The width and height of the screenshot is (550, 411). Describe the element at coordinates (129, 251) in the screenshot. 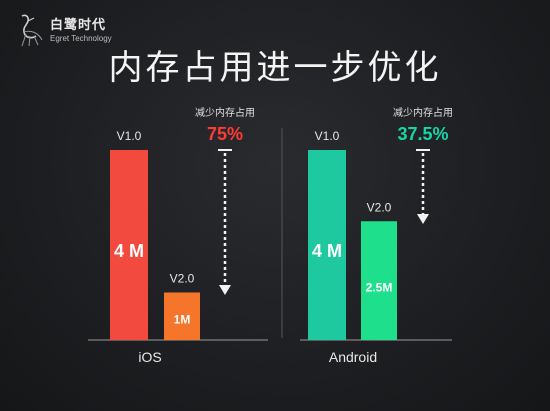

I see `ios-value-label: 4 M` at that location.